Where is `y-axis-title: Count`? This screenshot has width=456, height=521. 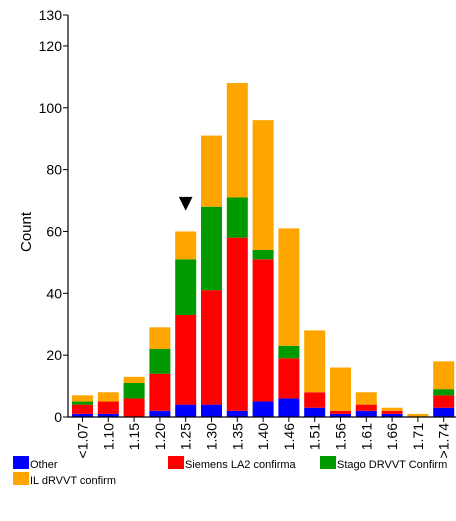 y-axis-title: Count is located at coordinates (26, 231).